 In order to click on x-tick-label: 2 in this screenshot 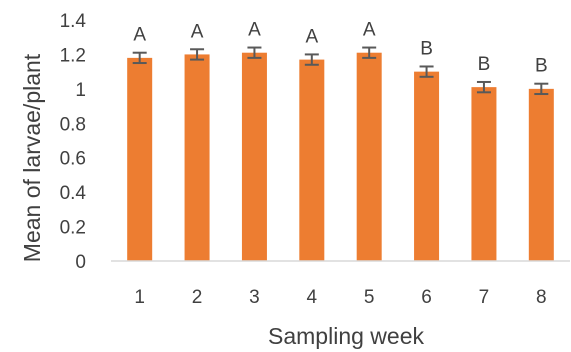, I will do `click(197, 297)`.